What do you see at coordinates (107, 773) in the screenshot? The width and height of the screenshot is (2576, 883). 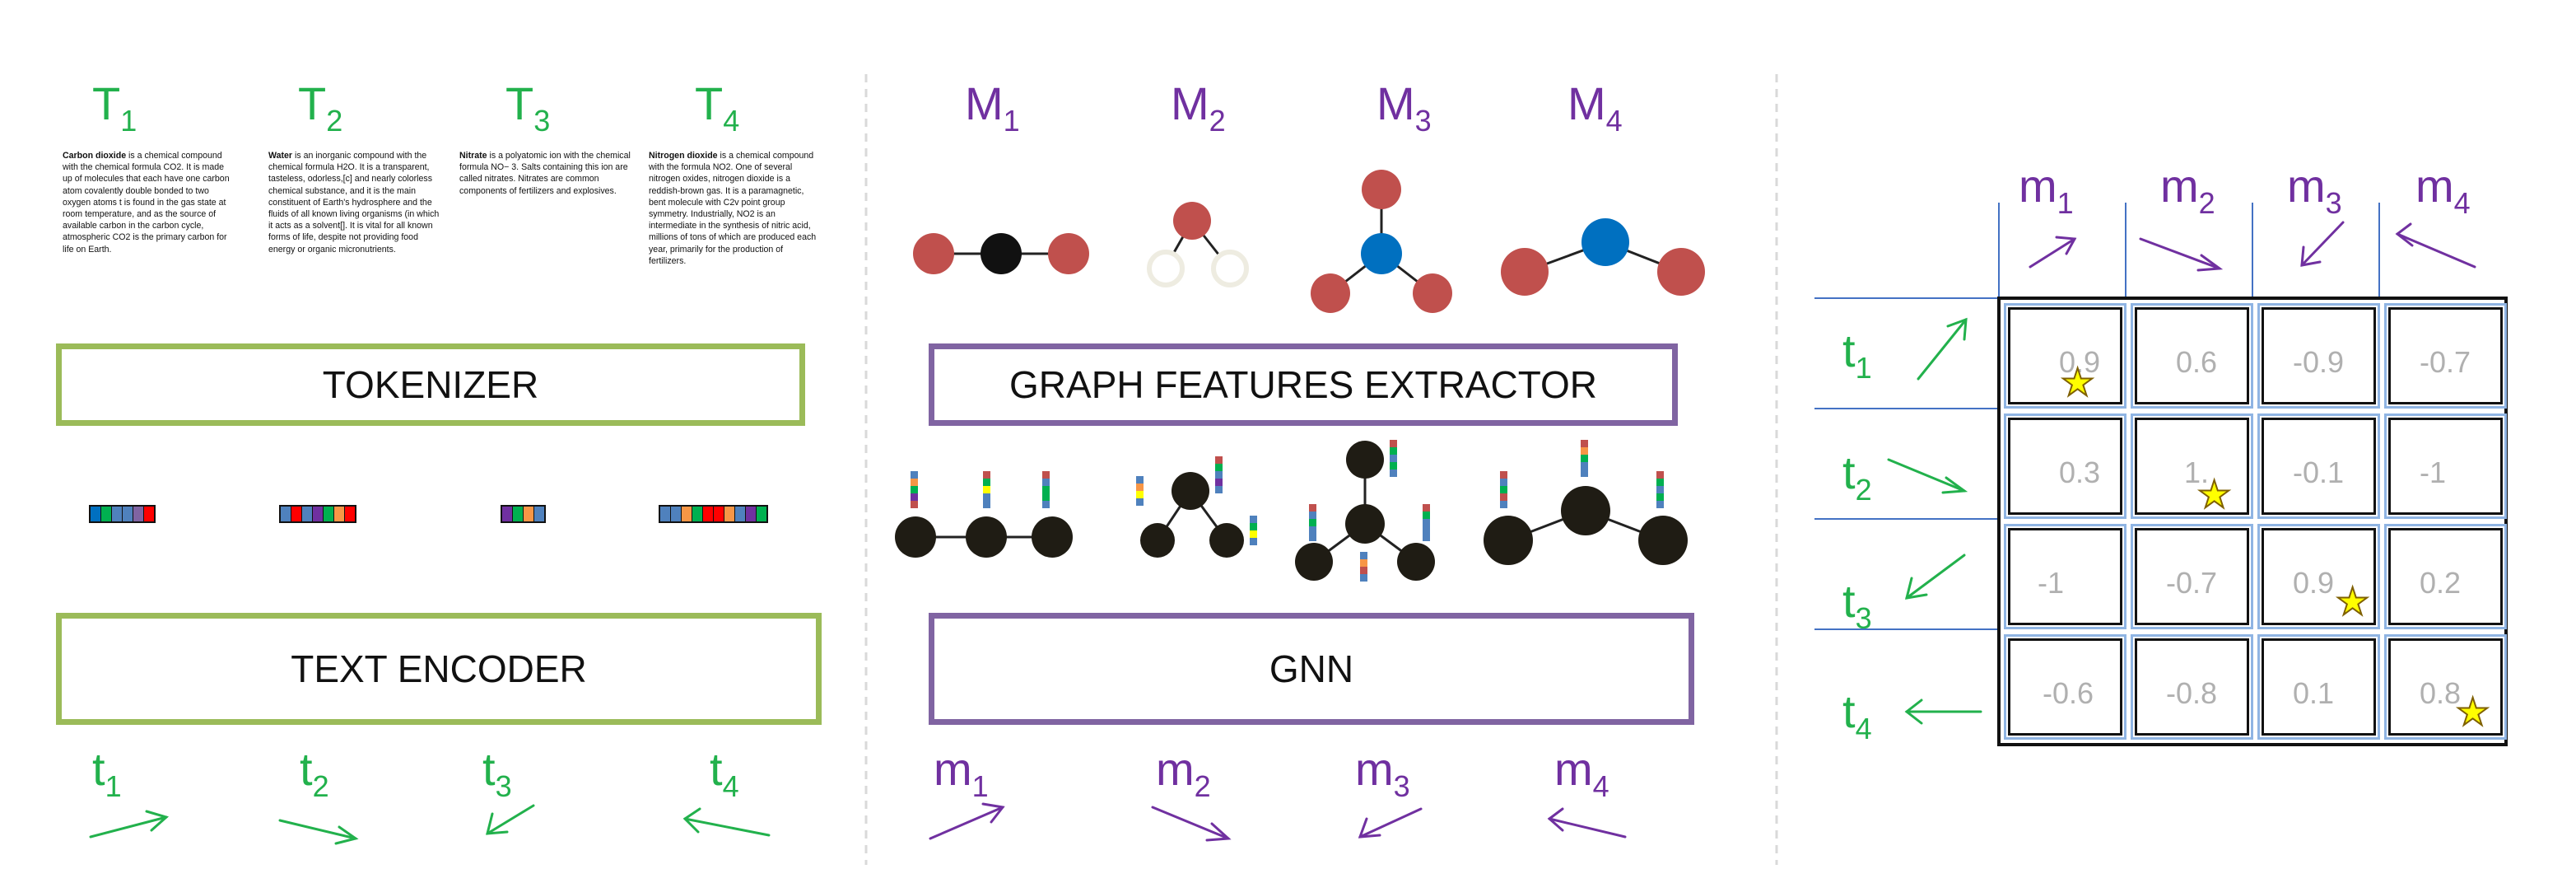 I see `text-embedding-label-1: t1` at bounding box center [107, 773].